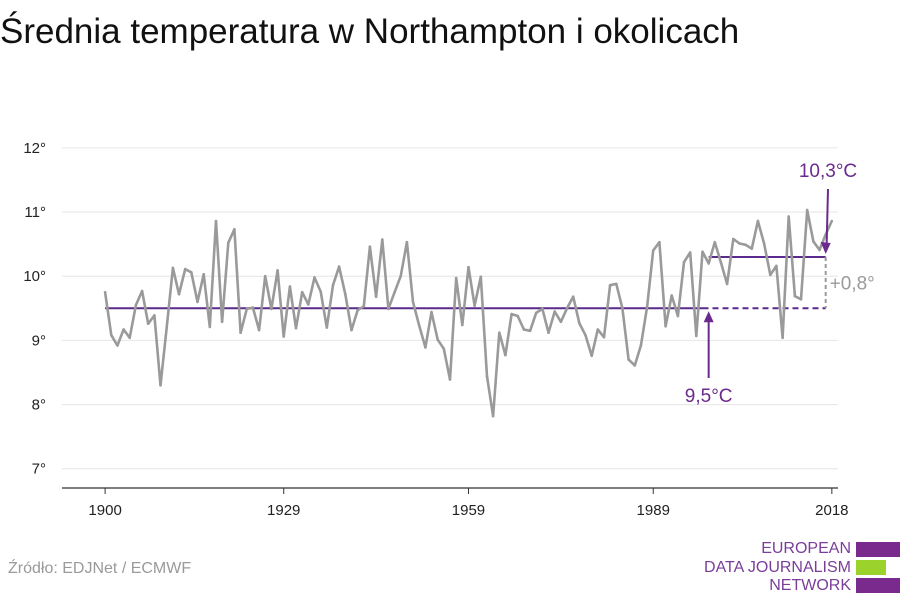 This screenshot has width=900, height=600. I want to click on annotations: 9,5°C 10,3°C +0,8°, so click(780, 284).